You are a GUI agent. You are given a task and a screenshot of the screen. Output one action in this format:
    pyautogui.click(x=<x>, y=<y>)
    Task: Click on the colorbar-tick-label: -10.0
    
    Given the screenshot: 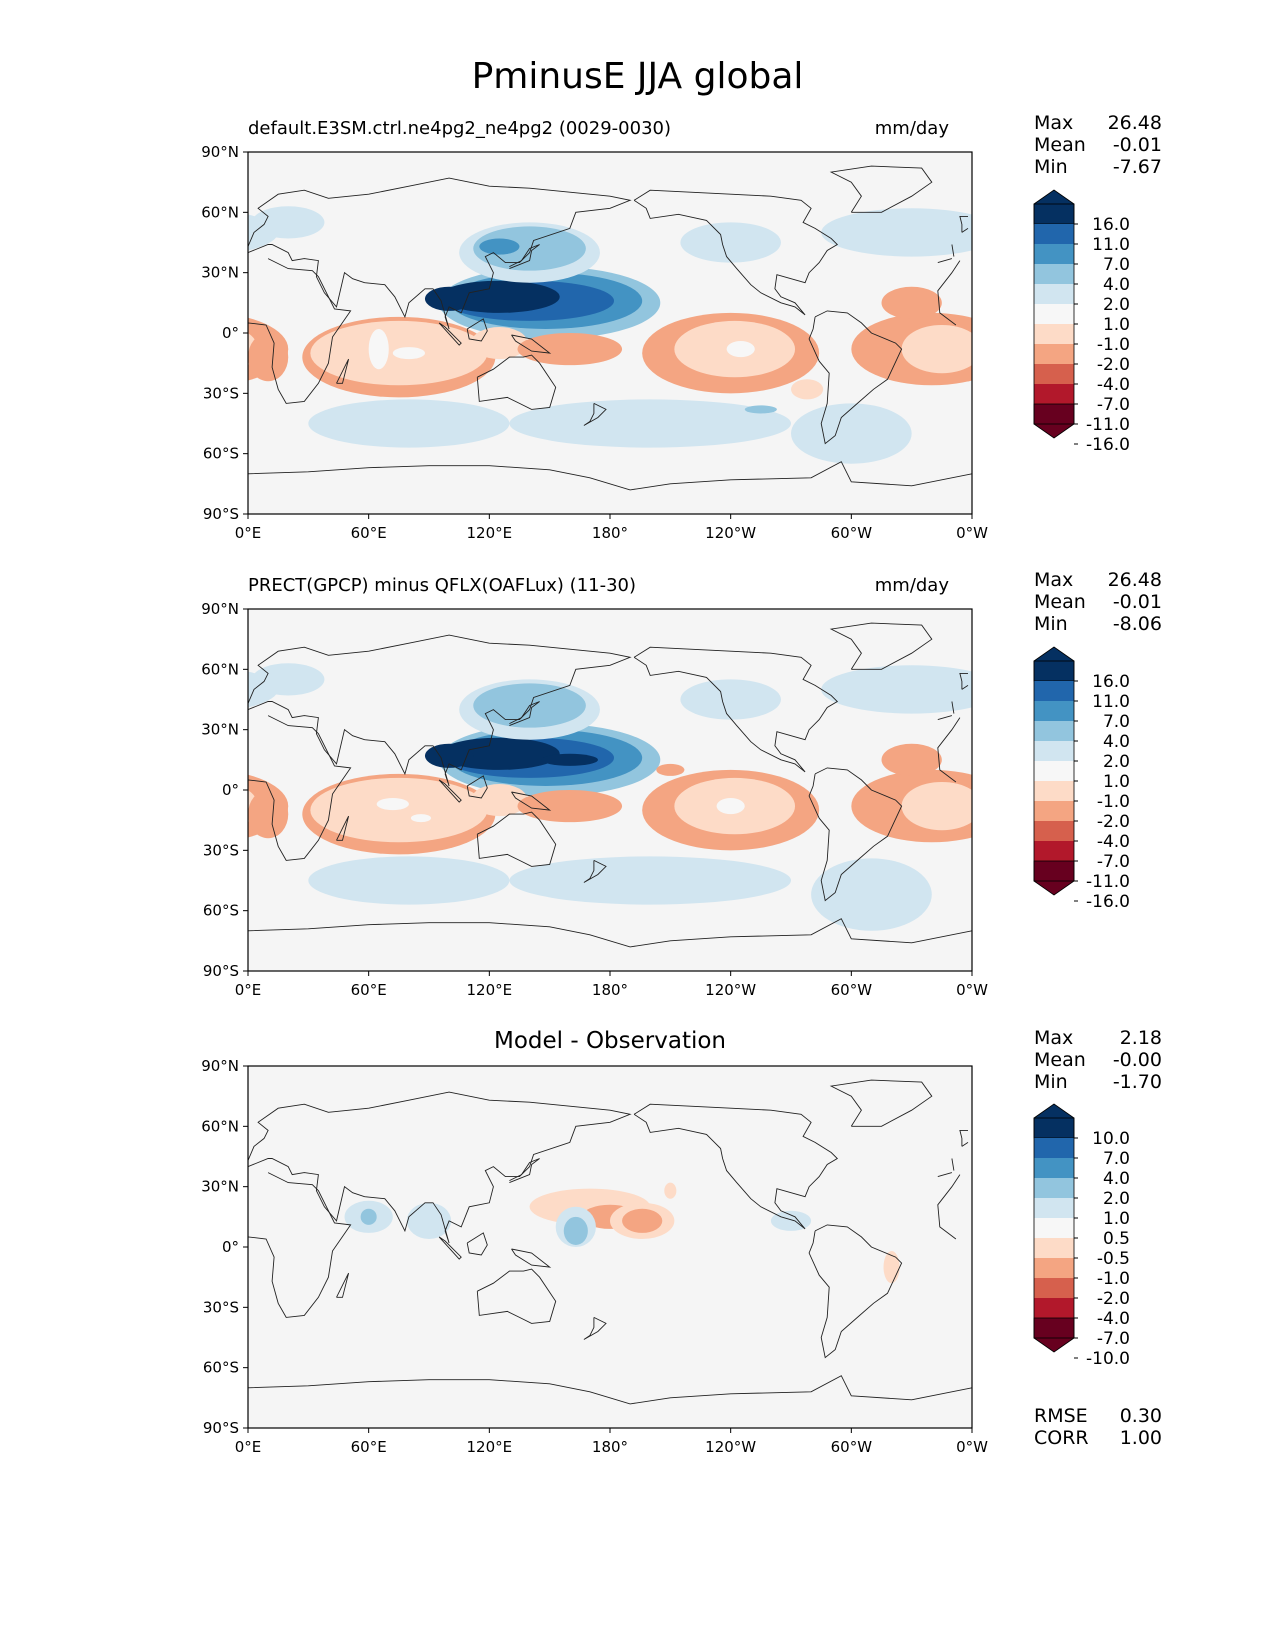 What is the action you would take?
    pyautogui.click(x=1108, y=1359)
    